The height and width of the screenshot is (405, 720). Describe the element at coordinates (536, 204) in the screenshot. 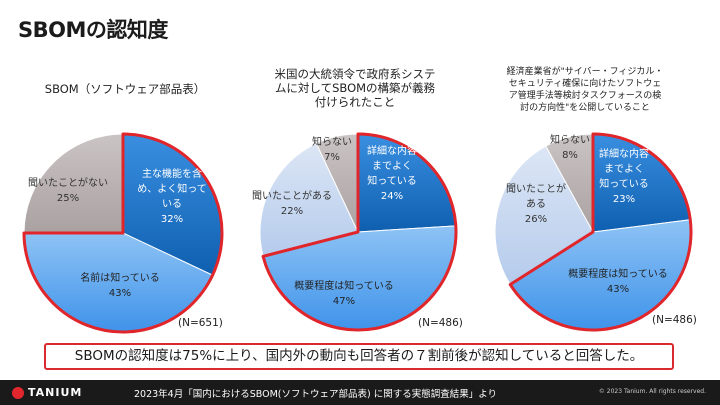

I see `pie-3-slice-3-label: ある` at that location.